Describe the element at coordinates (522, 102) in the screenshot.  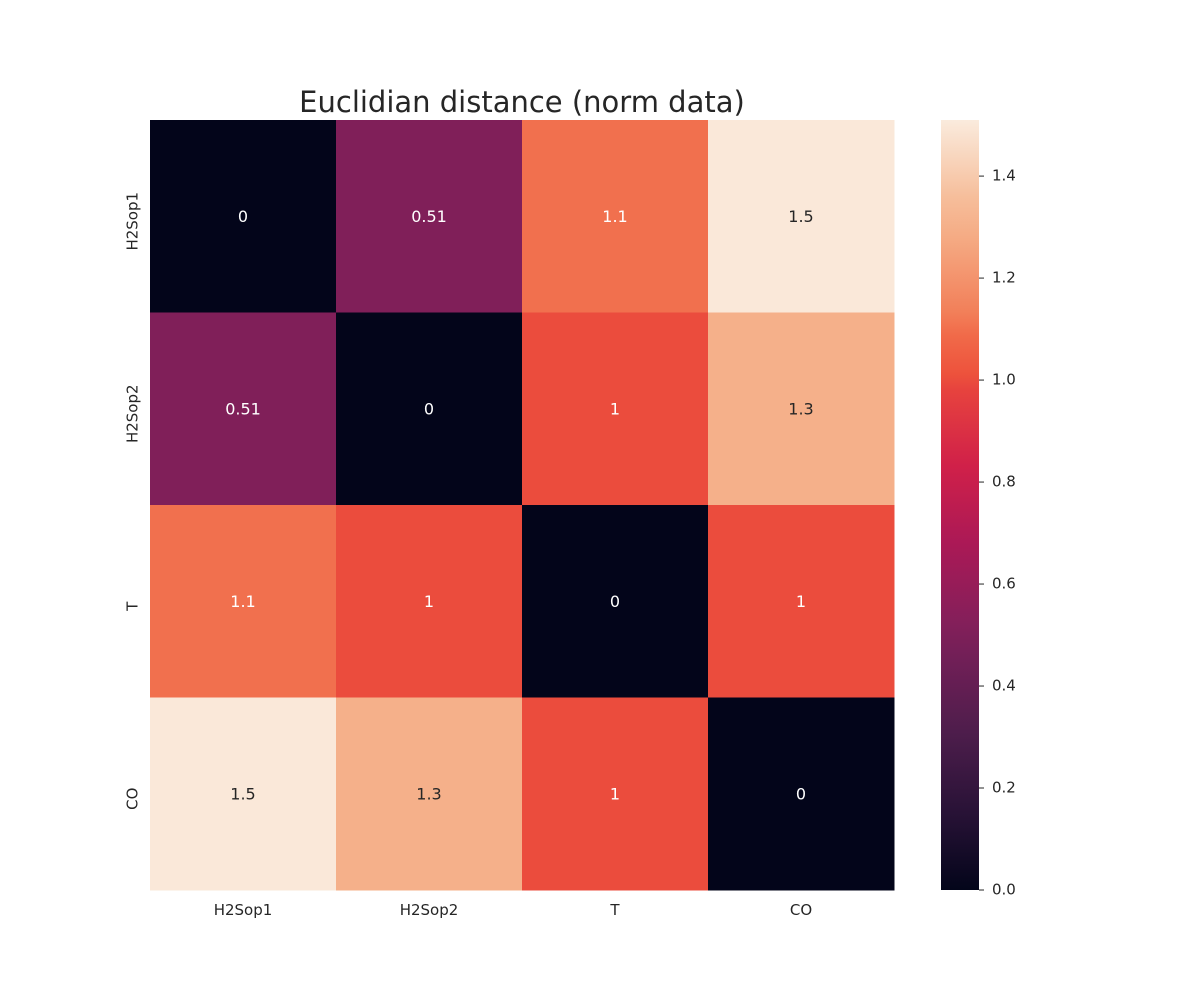
I see `chart-title: Euclidian distance (norm data)` at that location.